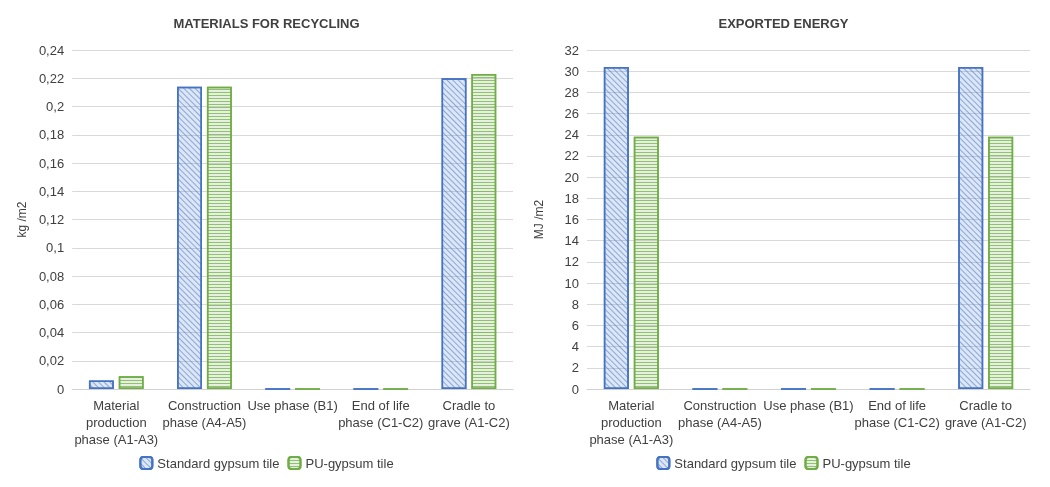 This screenshot has width=1050, height=487. What do you see at coordinates (571, 219) in the screenshot?
I see `y-tick-label: 16` at bounding box center [571, 219].